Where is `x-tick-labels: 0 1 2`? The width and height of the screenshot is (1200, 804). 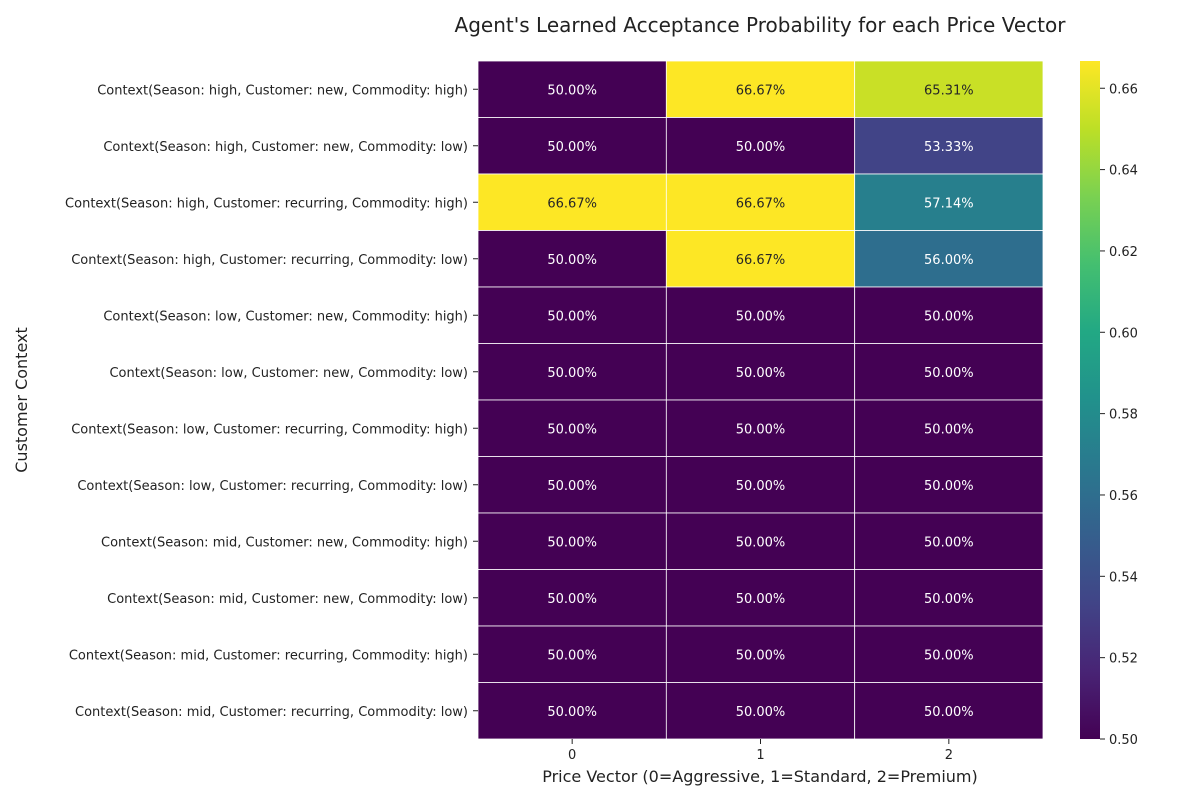 x-tick-labels: 0 1 2 is located at coordinates (760, 751).